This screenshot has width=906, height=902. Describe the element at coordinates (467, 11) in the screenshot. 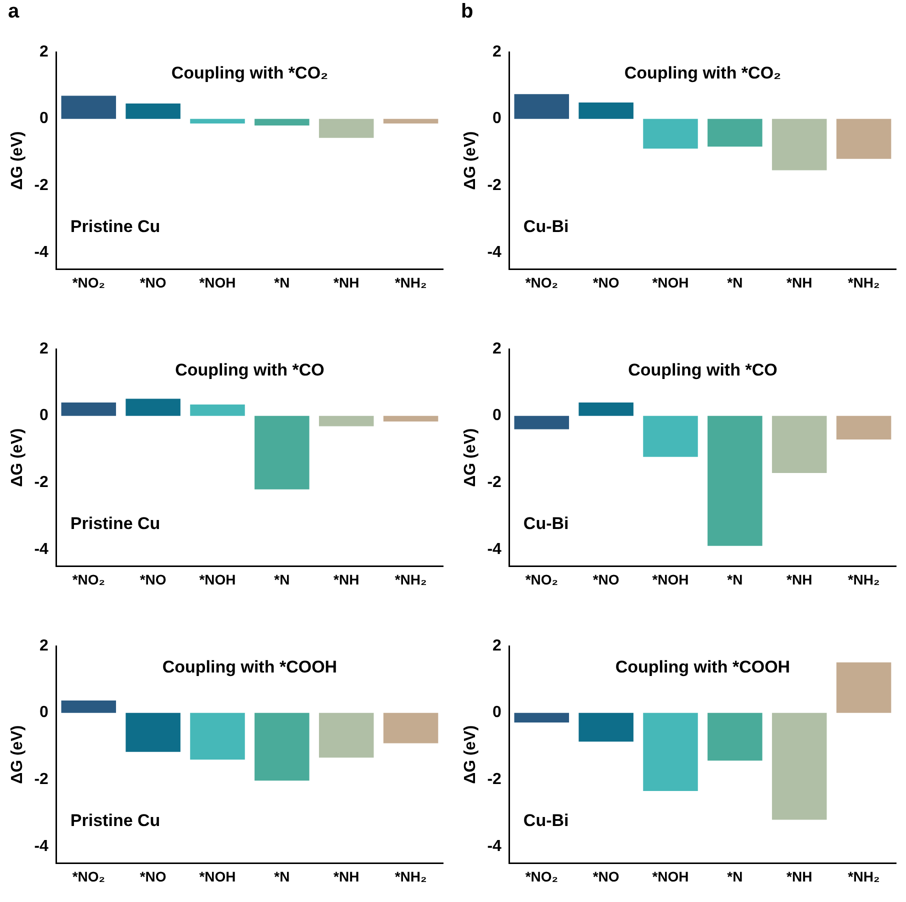

I see `text: b` at that location.